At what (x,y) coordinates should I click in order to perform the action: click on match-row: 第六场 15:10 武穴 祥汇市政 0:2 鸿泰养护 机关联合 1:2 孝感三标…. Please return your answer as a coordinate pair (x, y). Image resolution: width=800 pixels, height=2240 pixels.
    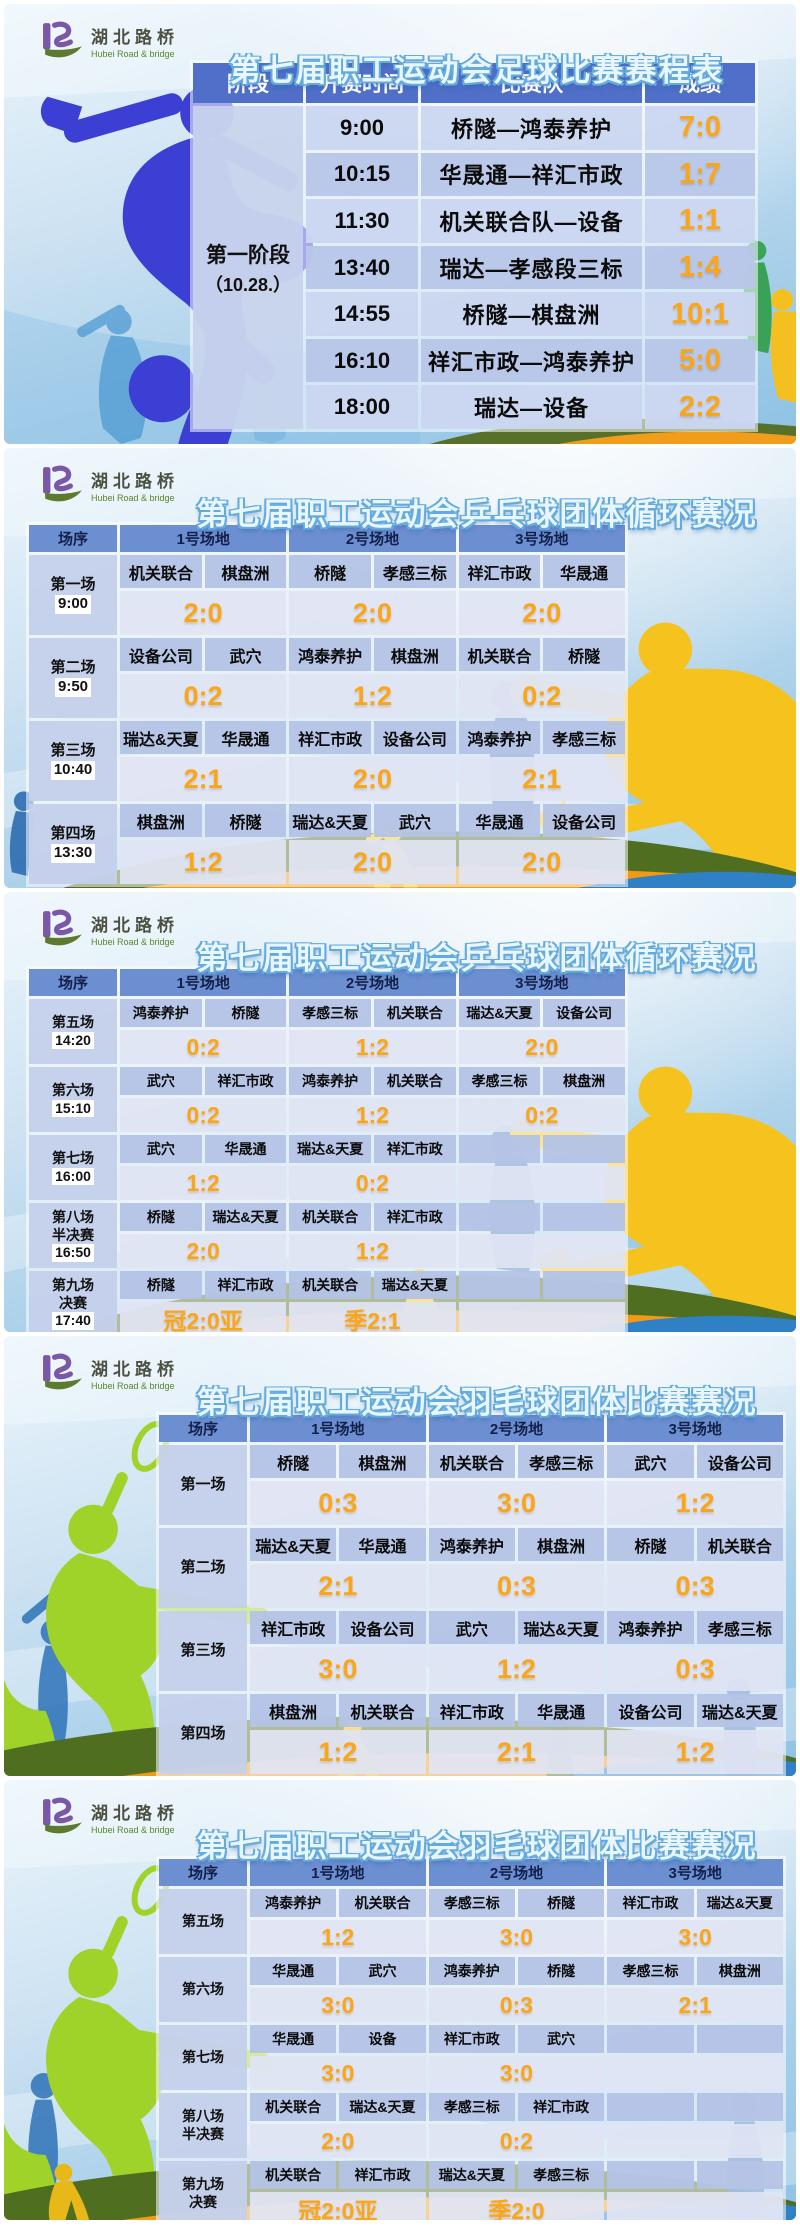
    Looking at the image, I should click on (327, 1099).